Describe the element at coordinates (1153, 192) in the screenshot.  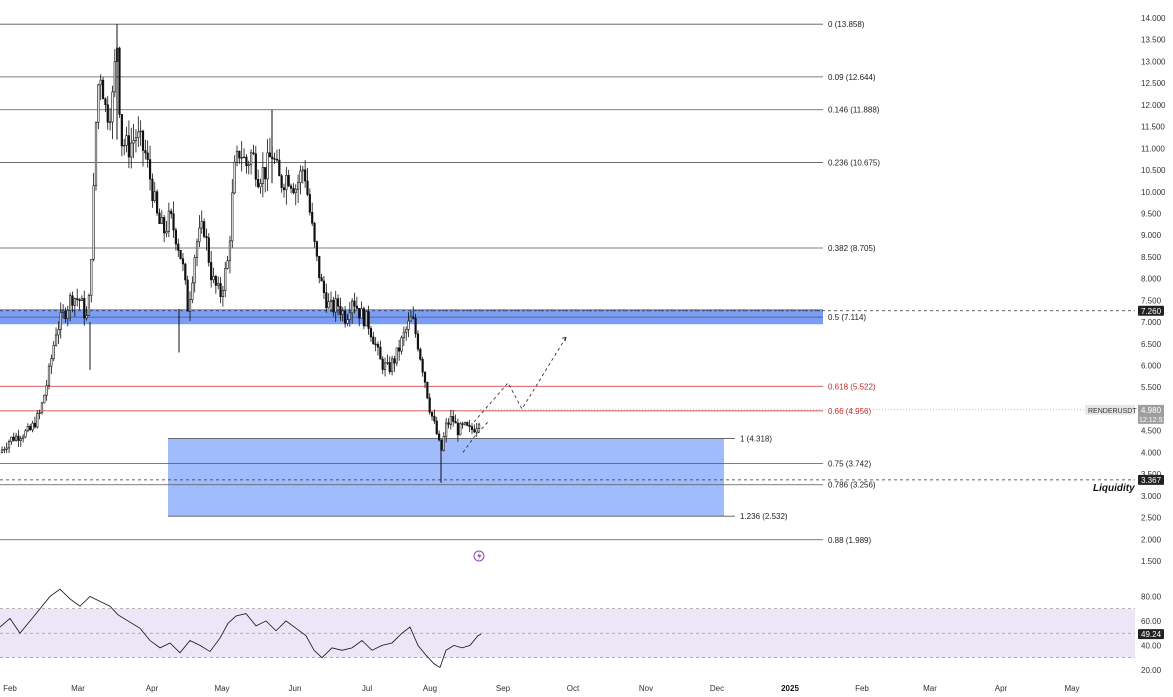
I see `price-axis-label: 10.000` at that location.